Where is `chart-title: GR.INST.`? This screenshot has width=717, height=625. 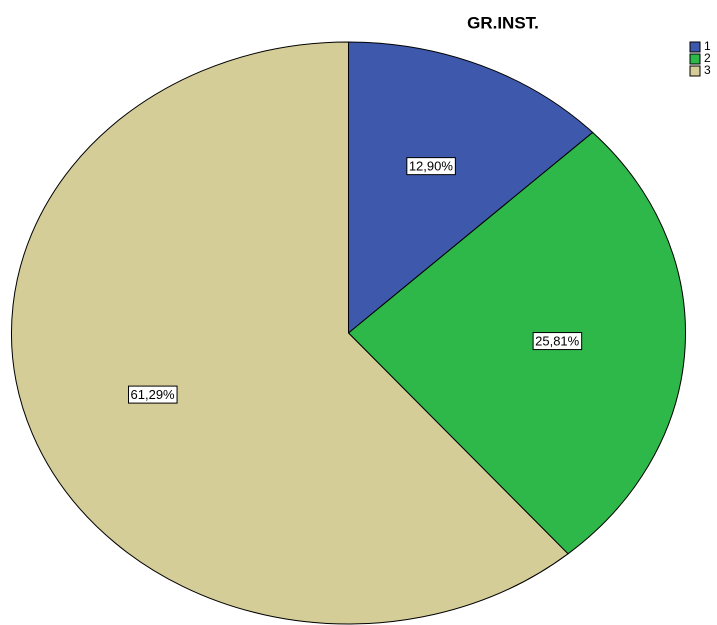 chart-title: GR.INST. is located at coordinates (503, 22).